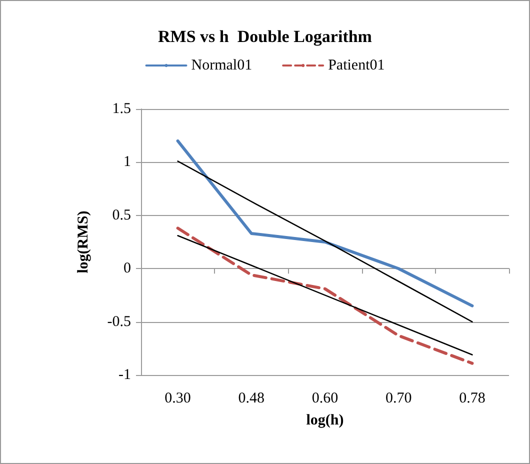 This screenshot has height=464, width=530. What do you see at coordinates (127, 268) in the screenshot?
I see `y-tick-label: 0` at bounding box center [127, 268].